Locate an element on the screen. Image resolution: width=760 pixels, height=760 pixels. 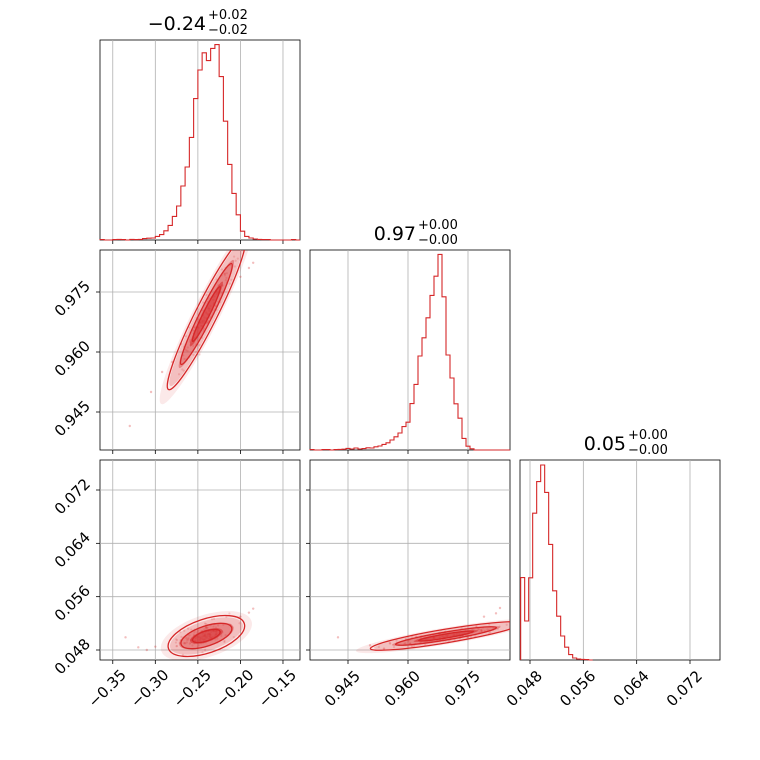
x-tick-label: 0.945 is located at coordinates (342, 688).